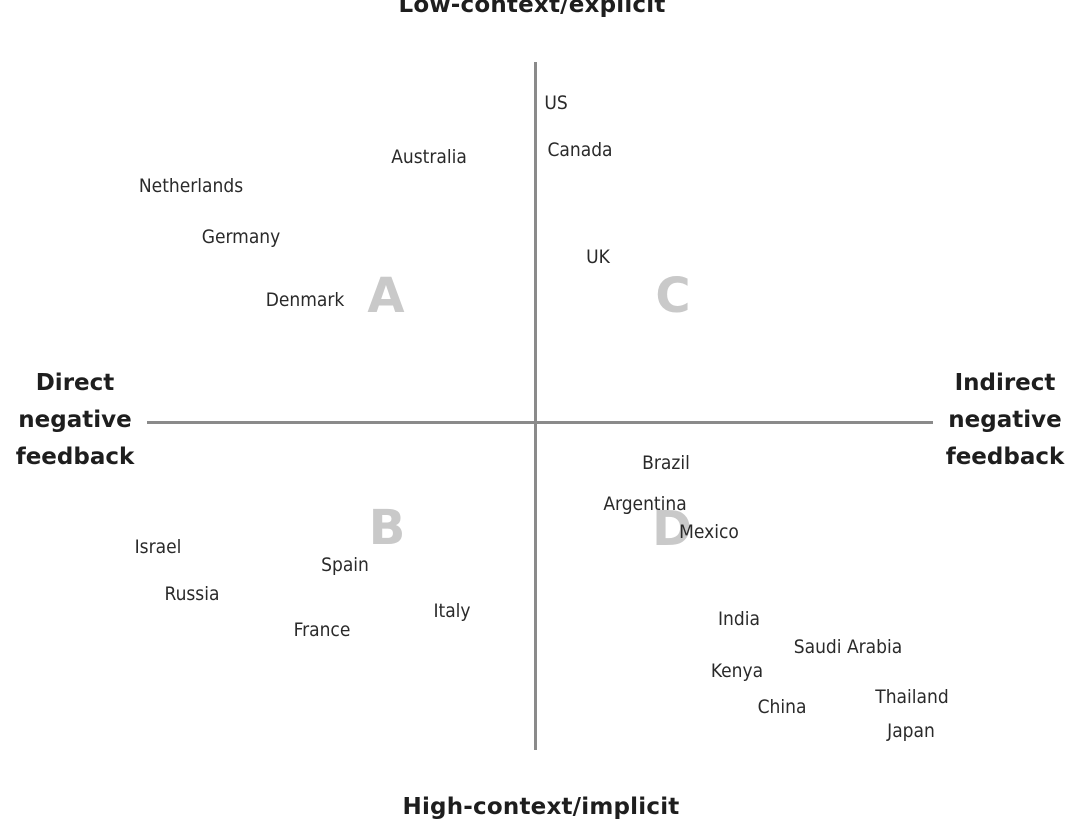 The width and height of the screenshot is (1080, 820). Describe the element at coordinates (598, 257) in the screenshot. I see `country-label-uk: UK` at that location.